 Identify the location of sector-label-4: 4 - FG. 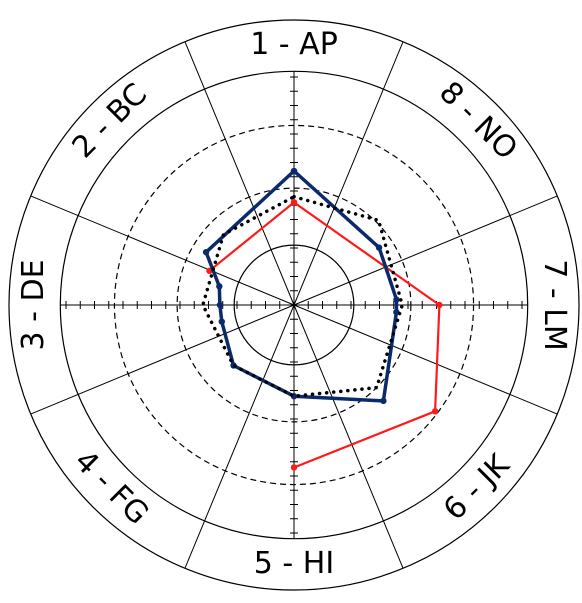
(111, 488).